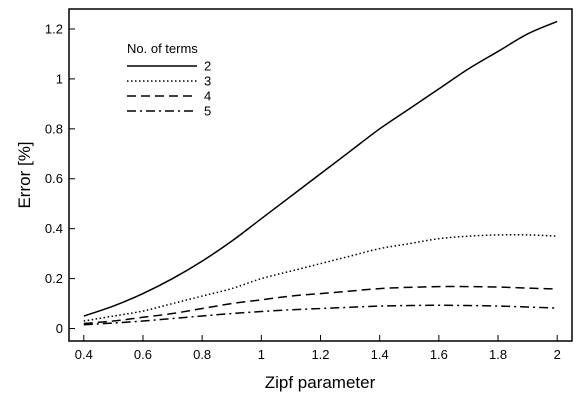 This screenshot has width=581, height=410. I want to click on x-axis: 0.4 0.6 0.8 1 1.2 1.4 1.6 1.8 2, so click(318, 348).